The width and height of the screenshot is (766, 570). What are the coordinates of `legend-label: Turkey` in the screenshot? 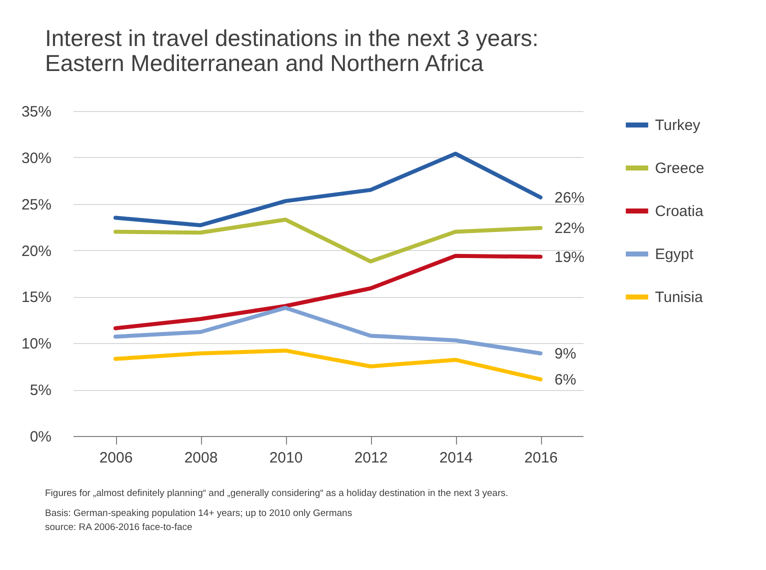 It's located at (678, 125).